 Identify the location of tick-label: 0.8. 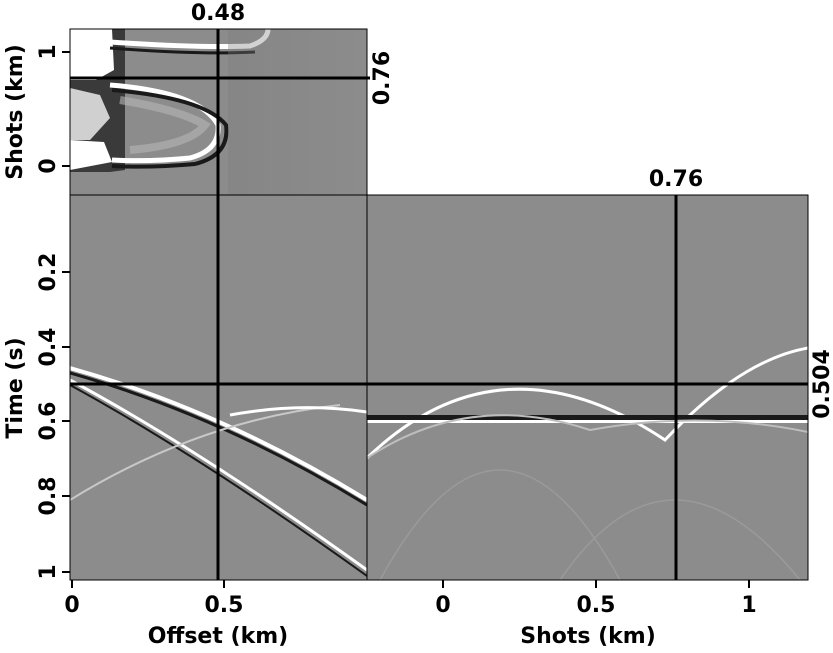
(48, 496).